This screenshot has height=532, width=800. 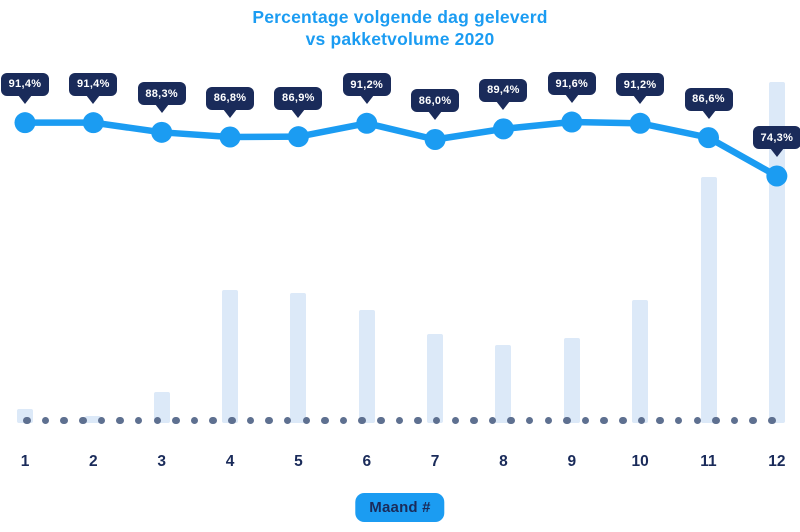 What do you see at coordinates (435, 461) in the screenshot?
I see `x-tick-7: 7` at bounding box center [435, 461].